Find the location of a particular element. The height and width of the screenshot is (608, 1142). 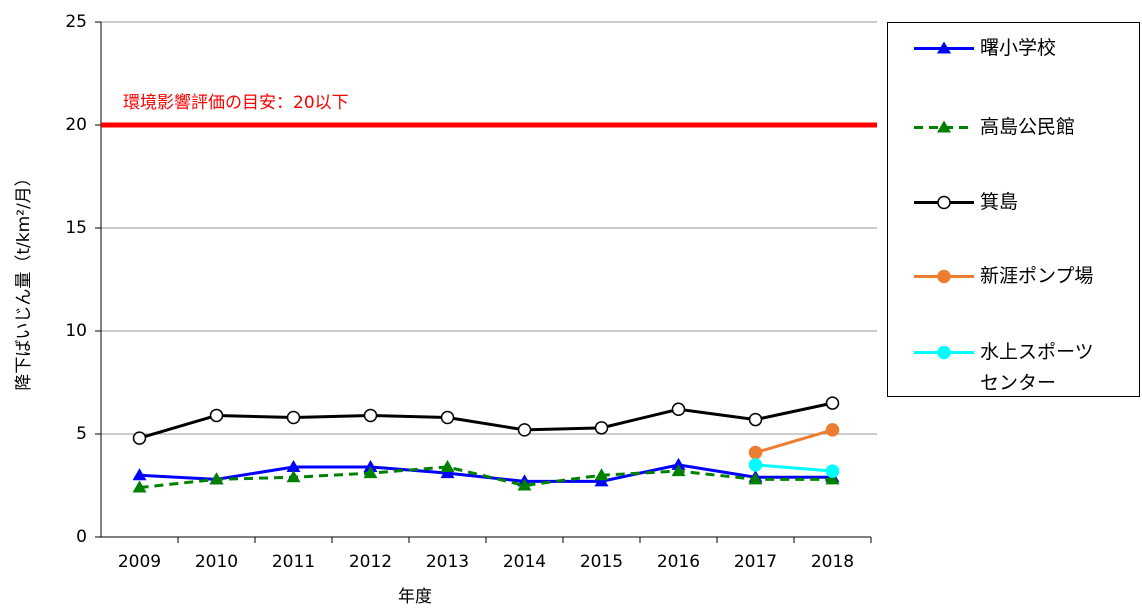

legend-label: 曙小学校 is located at coordinates (1018, 48).